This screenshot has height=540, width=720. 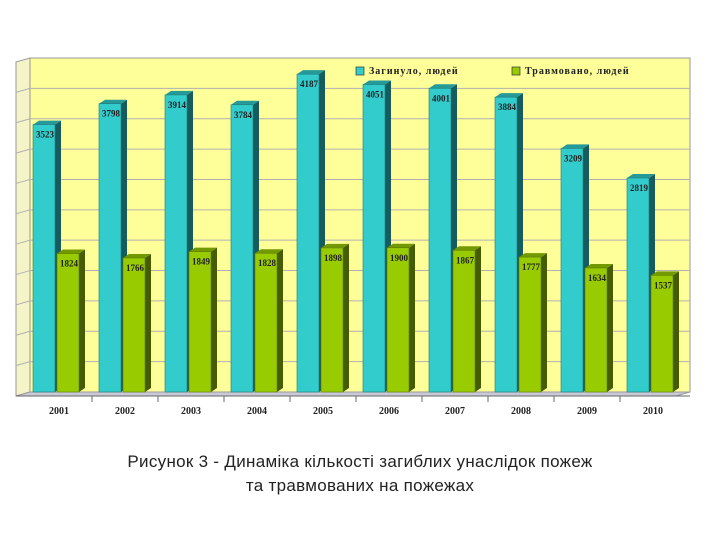 What do you see at coordinates (257, 411) in the screenshot?
I see `x-tick-label: 2004` at bounding box center [257, 411].